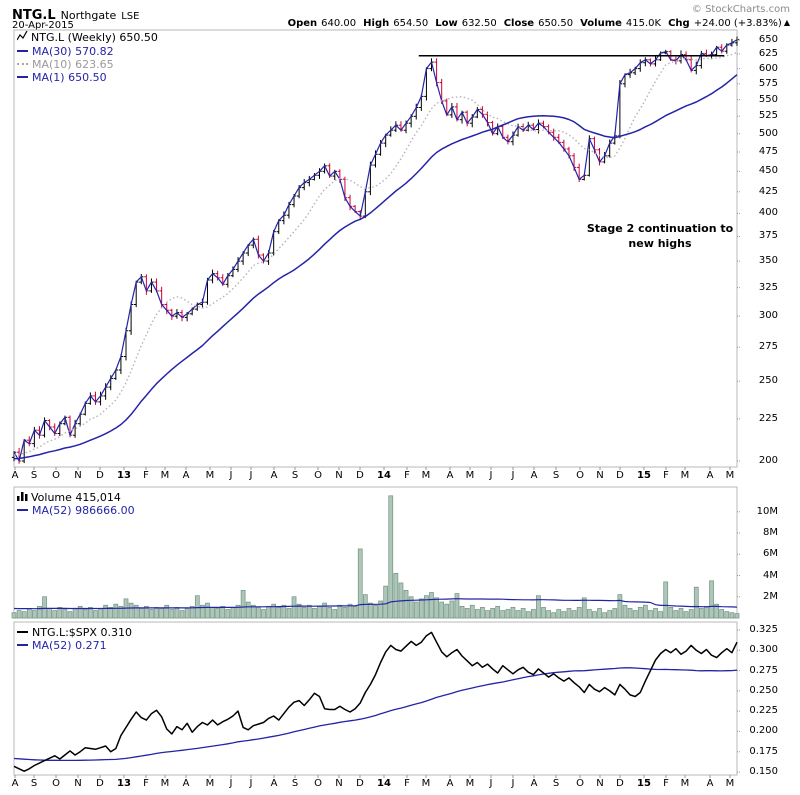 This screenshot has width=800, height=795. I want to click on price-axis-label: 225, so click(768, 418).